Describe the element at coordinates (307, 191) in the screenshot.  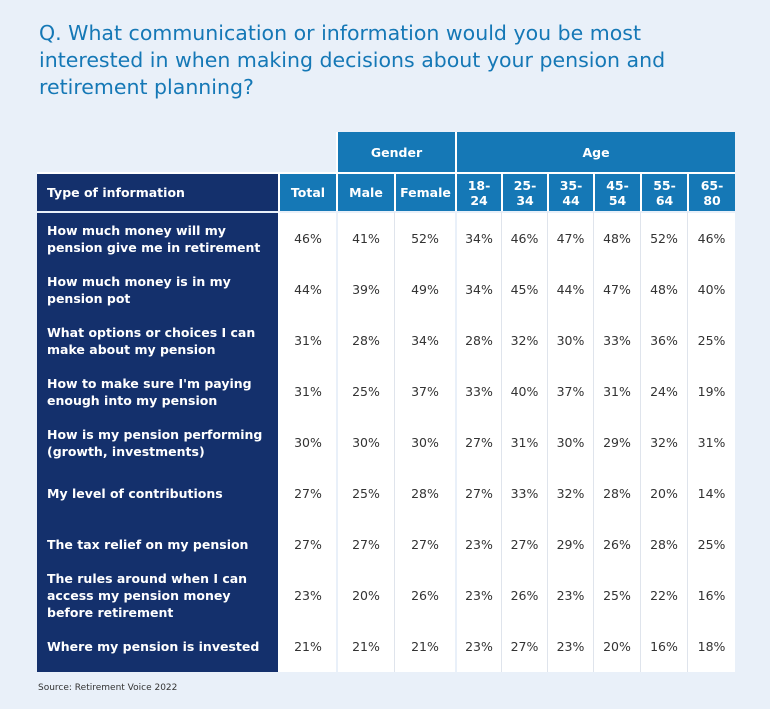
I see `column-header-total: Total` at that location.